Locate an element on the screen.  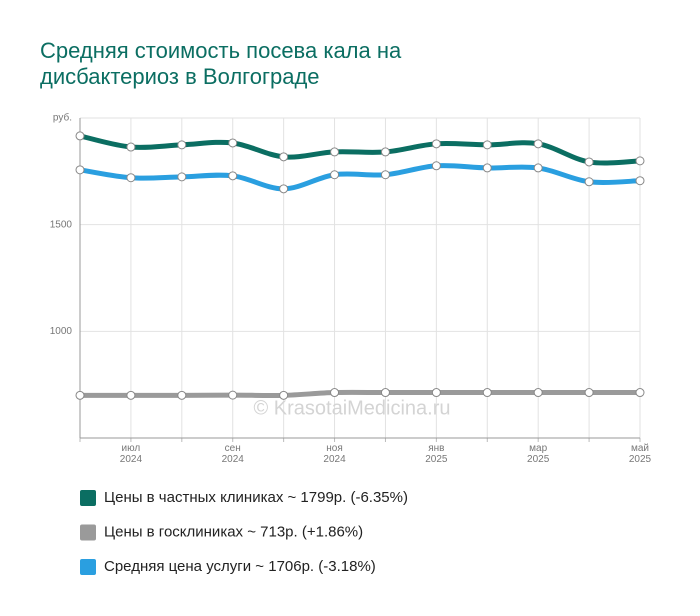
x-tick-label: июл 2024 is located at coordinates (131, 454).